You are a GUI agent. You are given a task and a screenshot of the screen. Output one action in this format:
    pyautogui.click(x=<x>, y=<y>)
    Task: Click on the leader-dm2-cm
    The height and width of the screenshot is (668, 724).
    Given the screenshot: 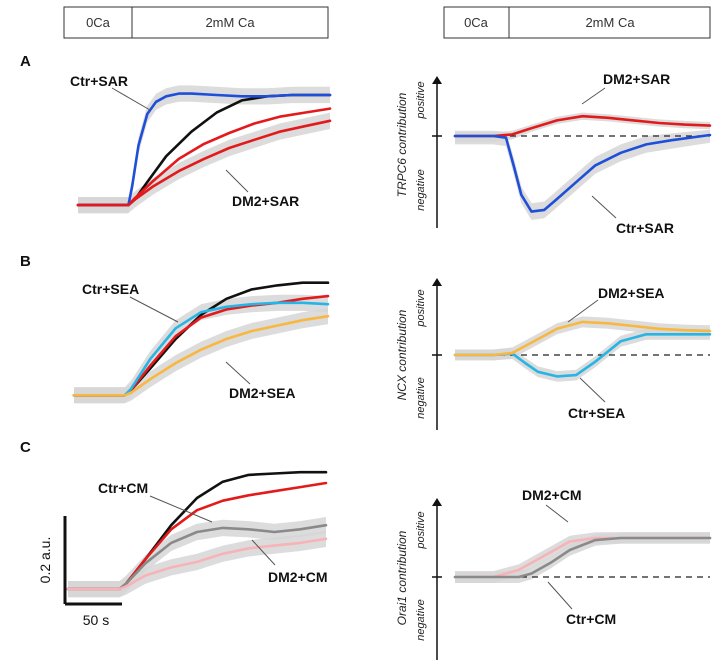 What is the action you would take?
    pyautogui.click(x=263, y=552)
    